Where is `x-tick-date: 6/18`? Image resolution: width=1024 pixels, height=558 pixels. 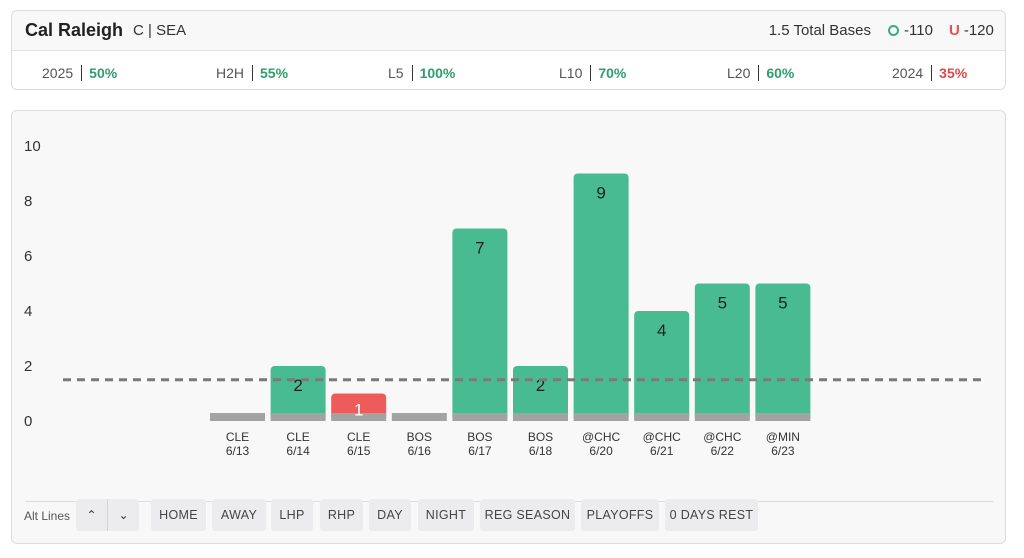
x-tick-date: 6/18 is located at coordinates (541, 451).